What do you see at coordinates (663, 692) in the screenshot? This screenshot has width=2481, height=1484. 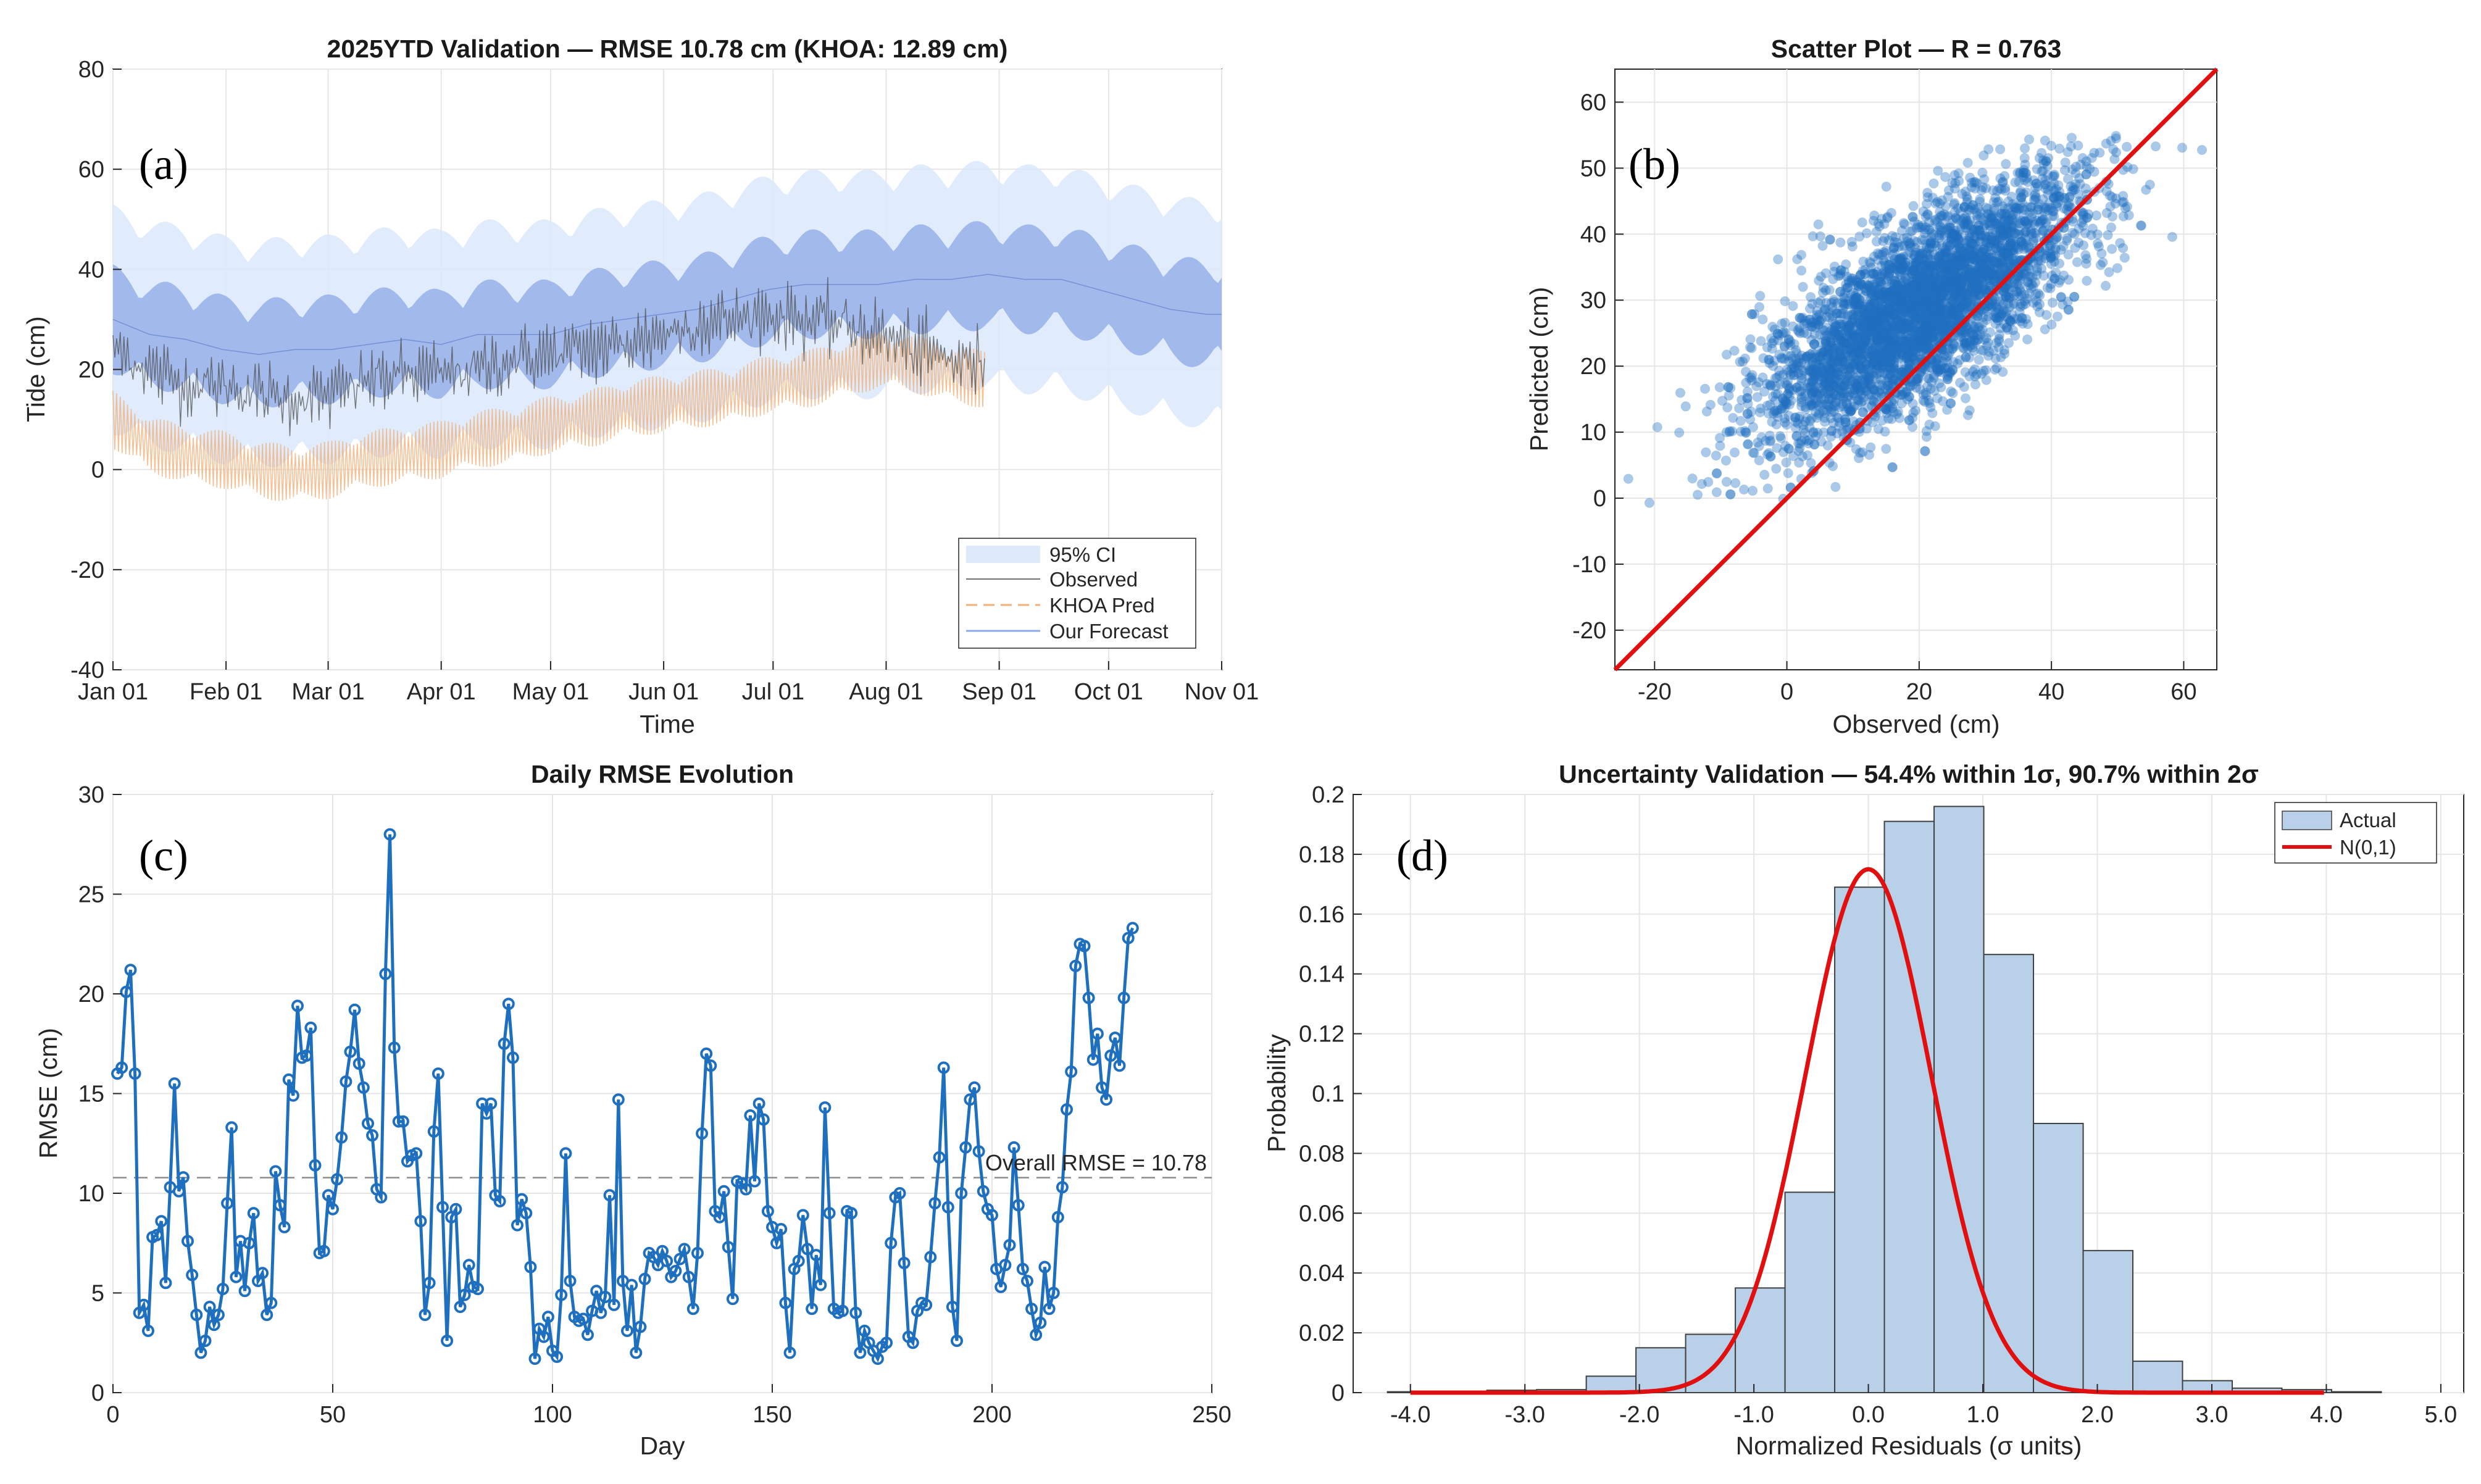 I see `x-tick-label: Jun 01` at bounding box center [663, 692].